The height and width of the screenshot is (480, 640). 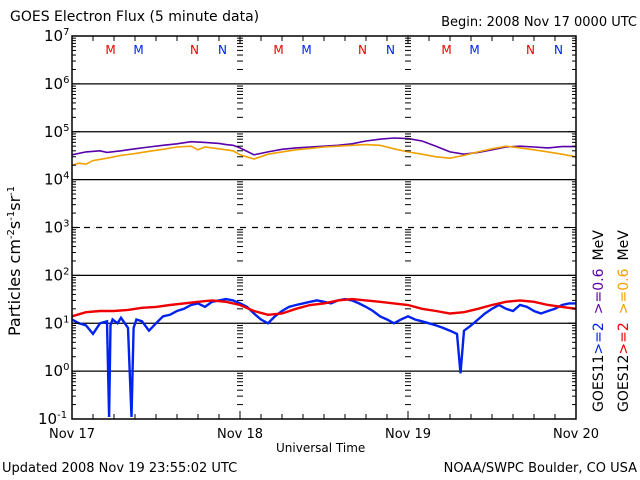 I want to click on chart-title: GOES Electron Flux (5 minute data), so click(x=135, y=17).